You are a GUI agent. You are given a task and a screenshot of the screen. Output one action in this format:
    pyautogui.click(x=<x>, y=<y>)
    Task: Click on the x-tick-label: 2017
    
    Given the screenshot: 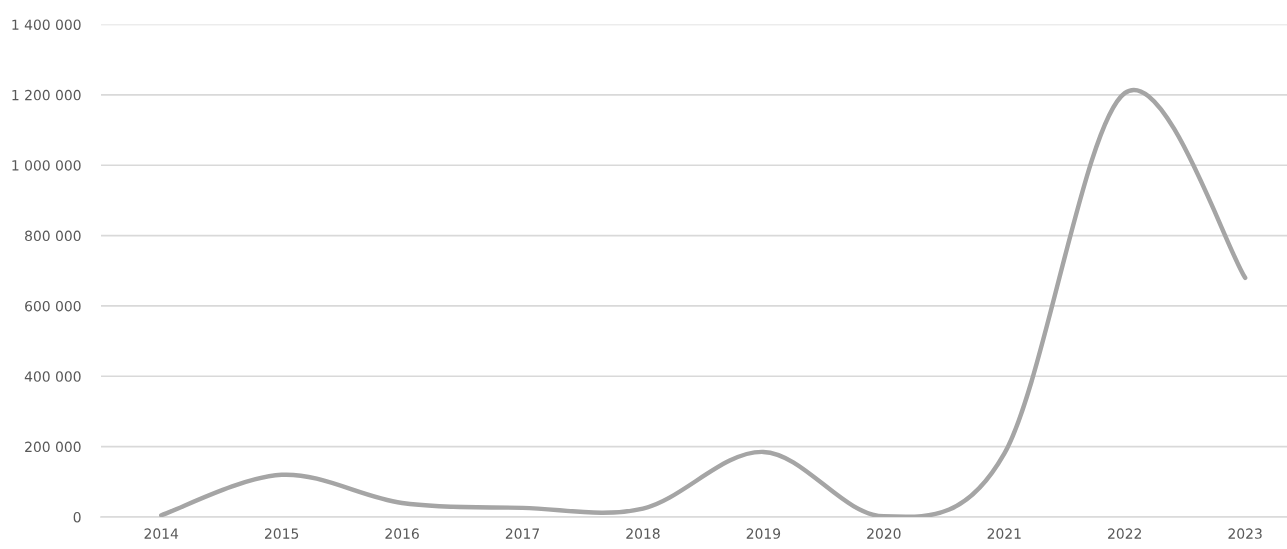 What is the action you would take?
    pyautogui.click(x=522, y=533)
    